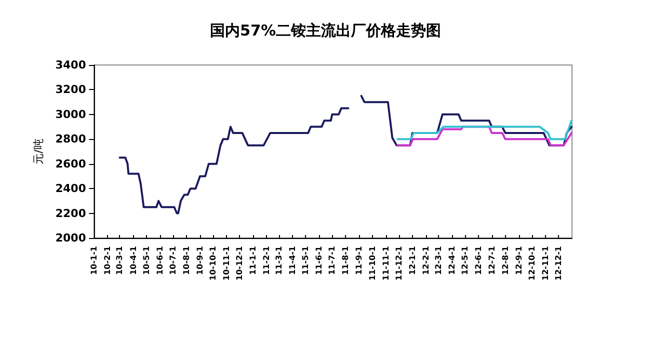 This screenshot has height=339, width=651. I want to click on x-tick-label: 10-3-1, so click(119, 260).